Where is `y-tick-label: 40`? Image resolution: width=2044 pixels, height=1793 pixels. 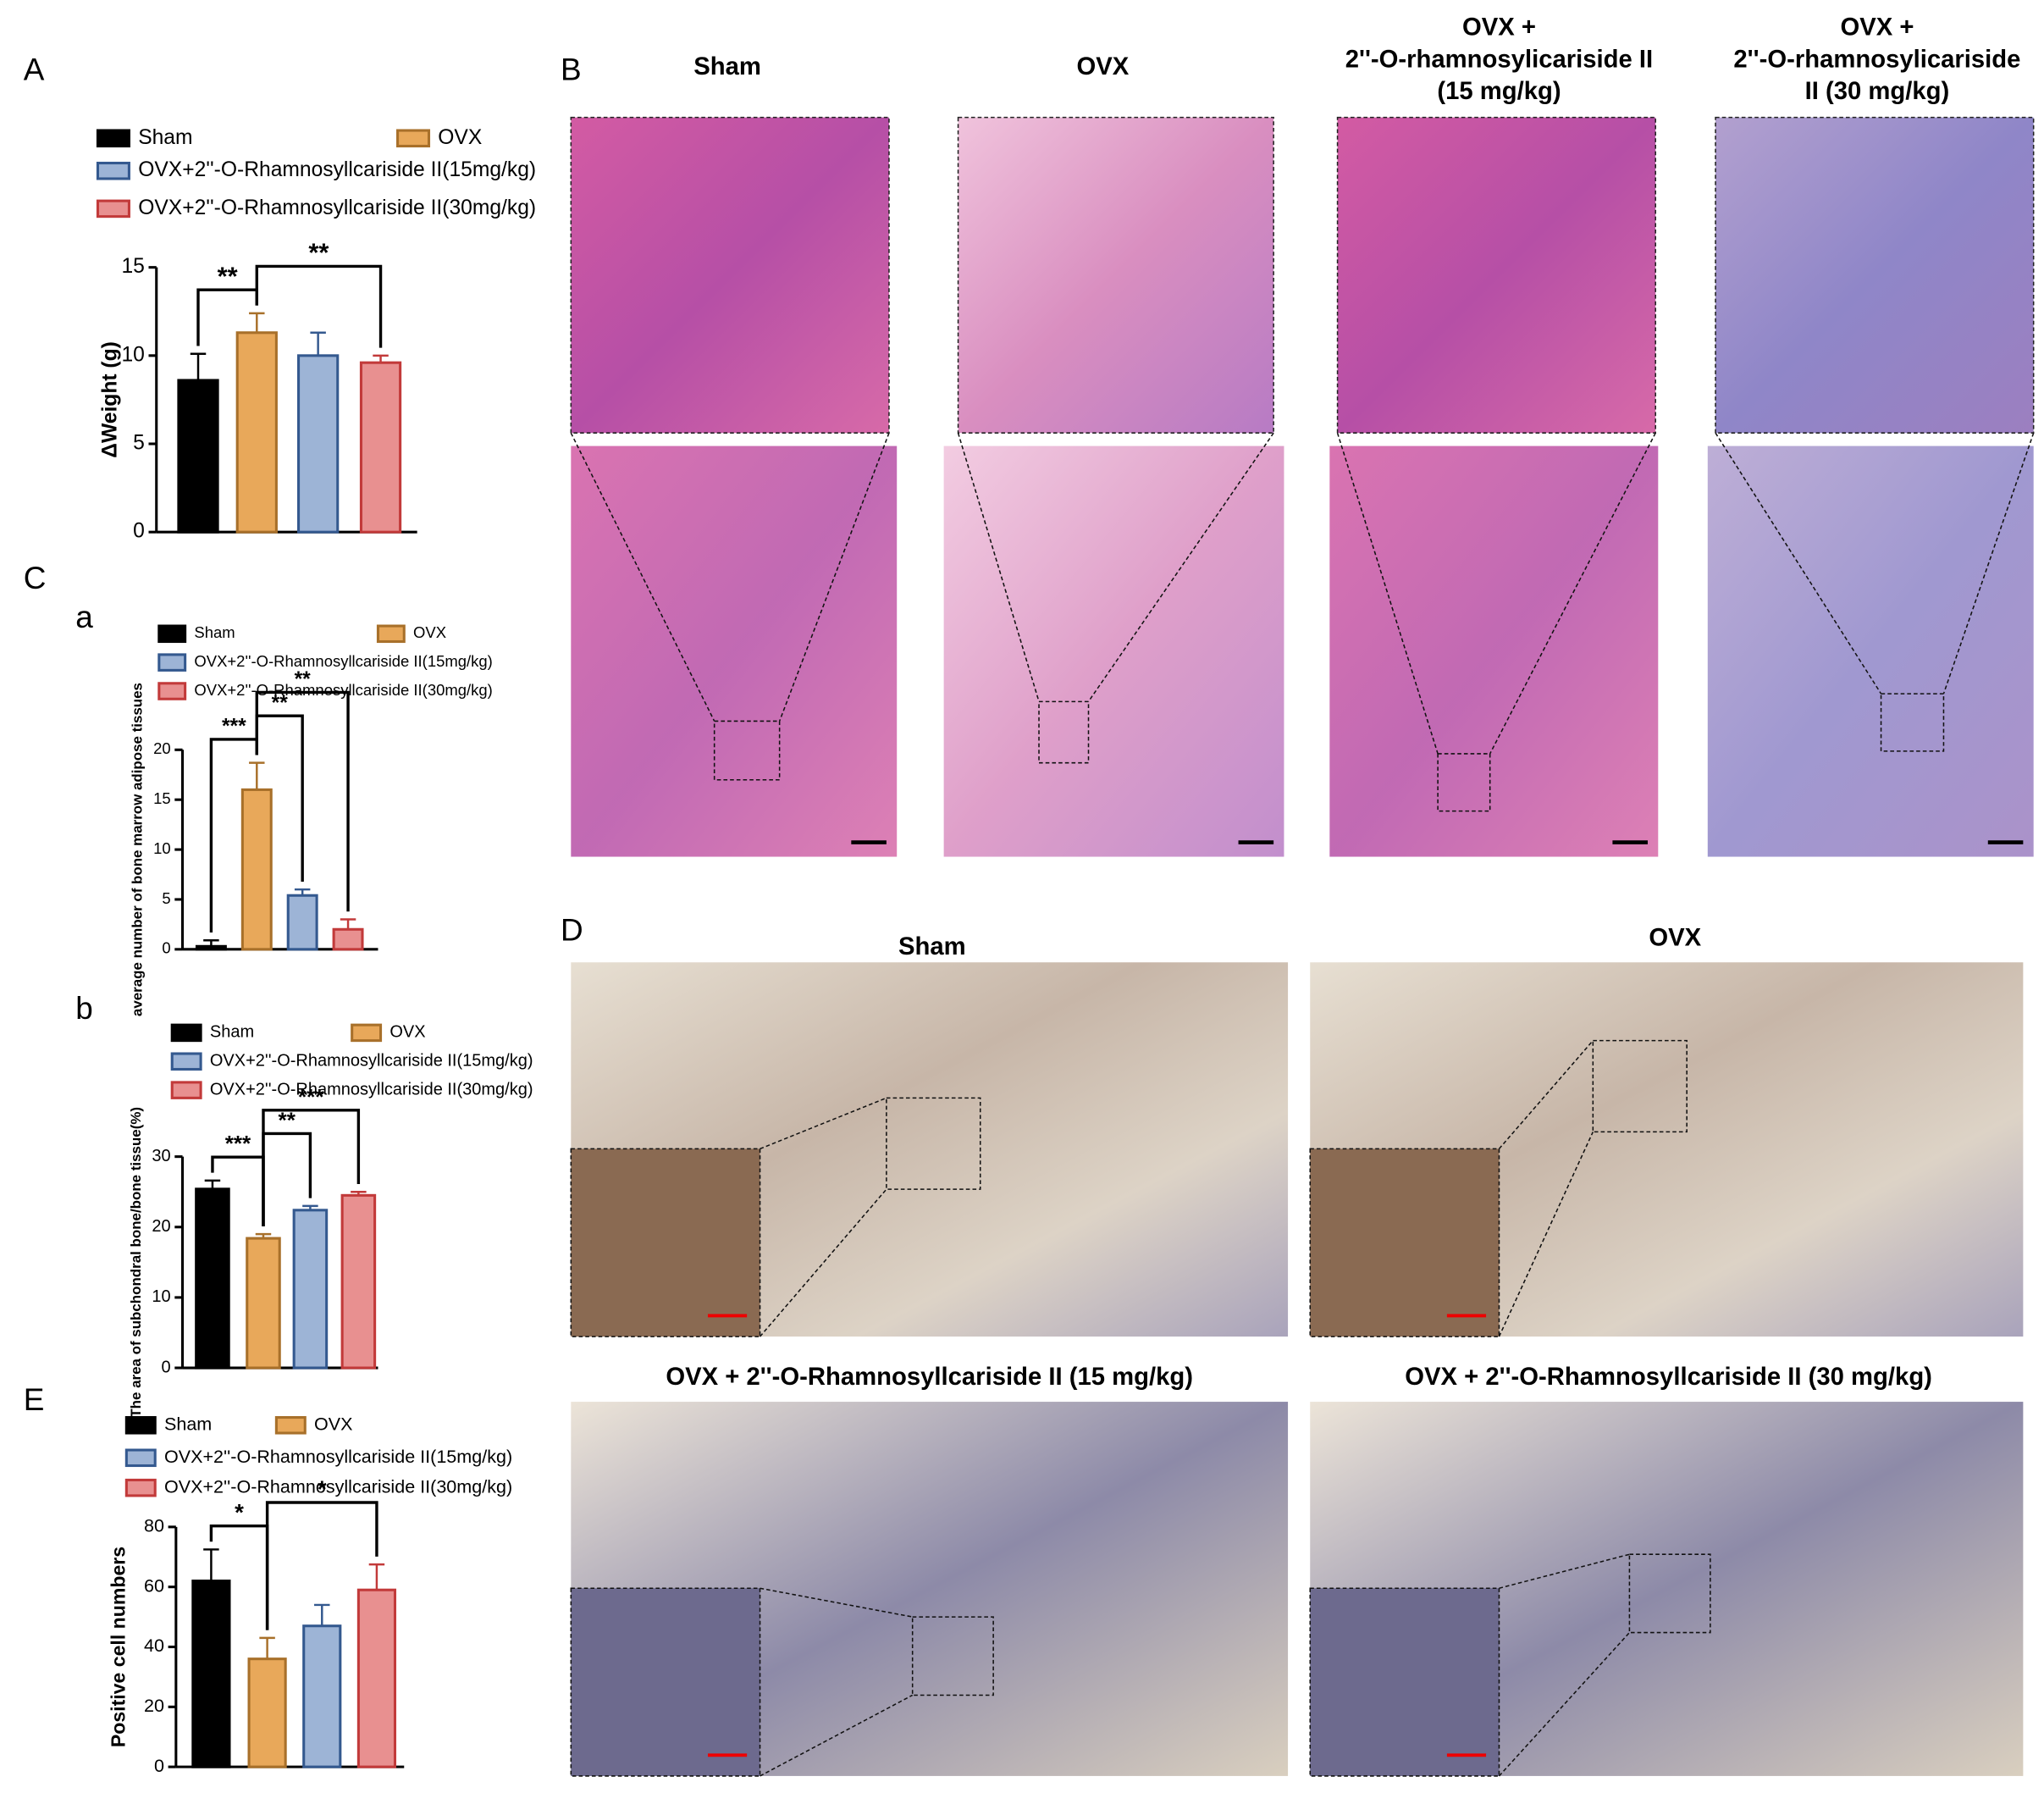
y-tick-label: 40 is located at coordinates (154, 1645).